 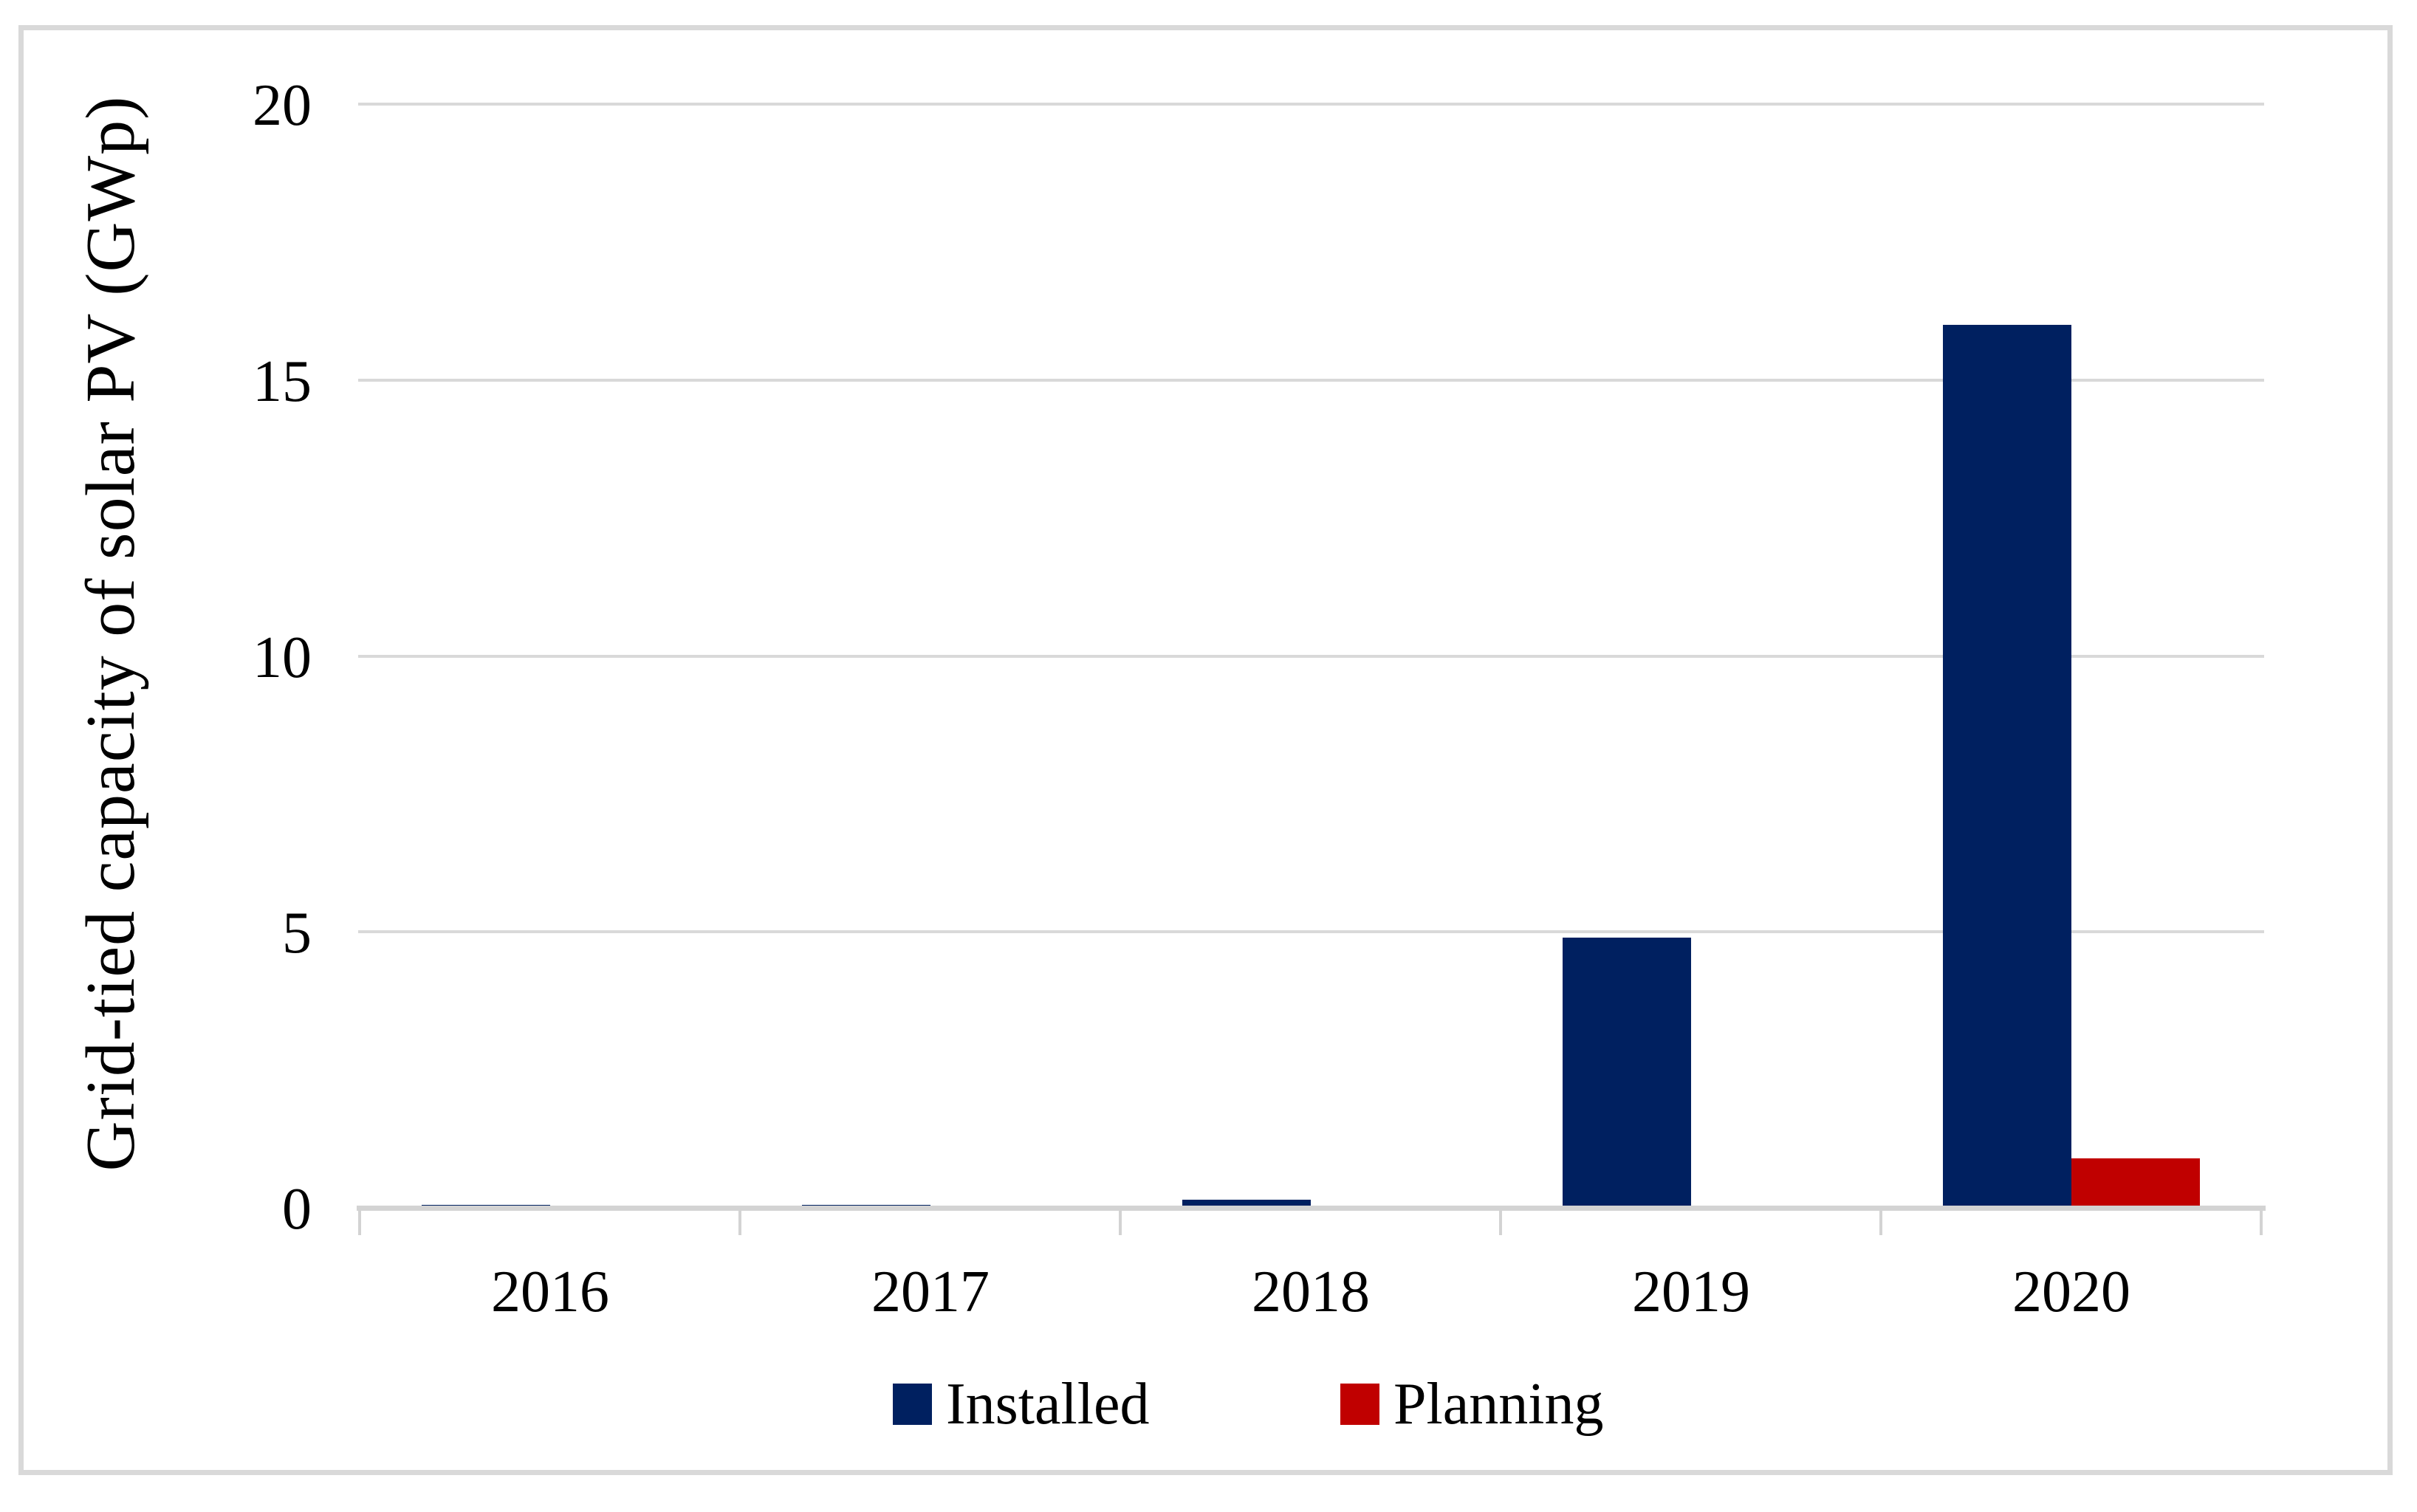 I want to click on x-tick-label-2017: 2017, so click(x=931, y=1292).